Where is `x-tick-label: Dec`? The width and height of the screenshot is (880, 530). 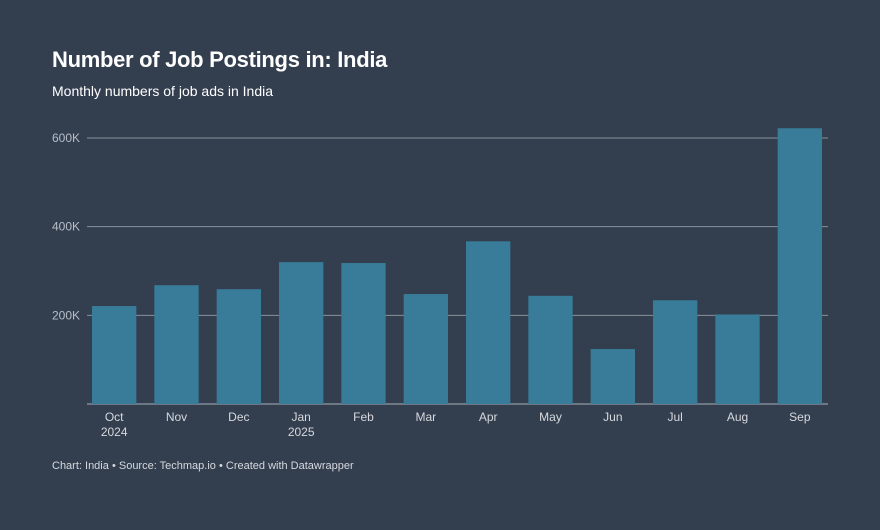
x-tick-label: Dec is located at coordinates (238, 417).